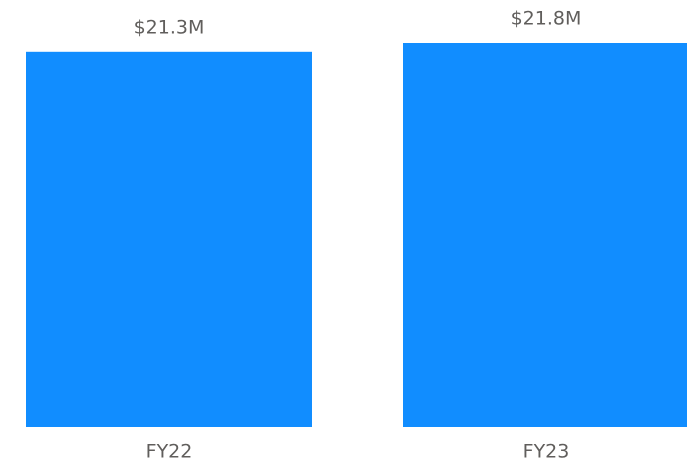  What do you see at coordinates (169, 27) in the screenshot?
I see `data-label: $21.3M` at bounding box center [169, 27].